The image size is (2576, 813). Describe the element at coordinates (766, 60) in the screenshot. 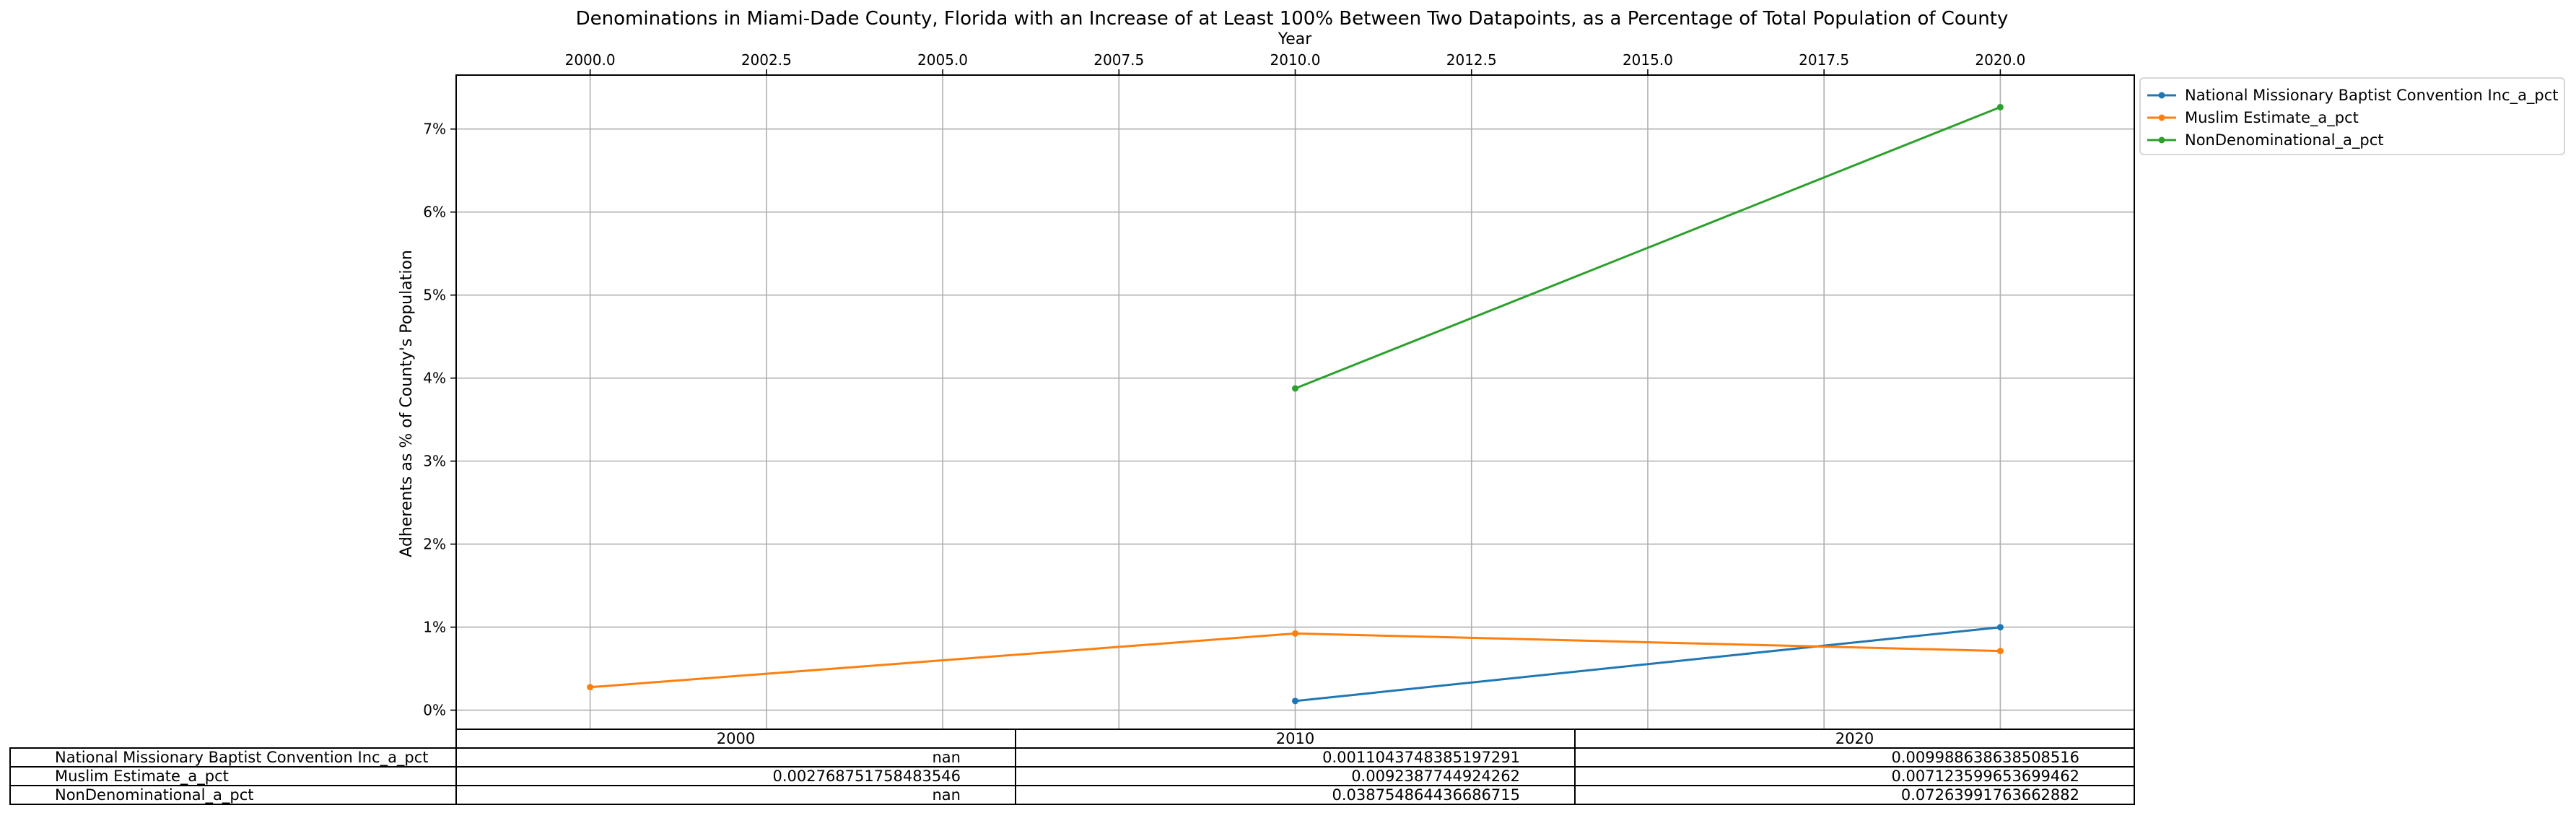

I see `x-tick-label: 2002.5` at that location.